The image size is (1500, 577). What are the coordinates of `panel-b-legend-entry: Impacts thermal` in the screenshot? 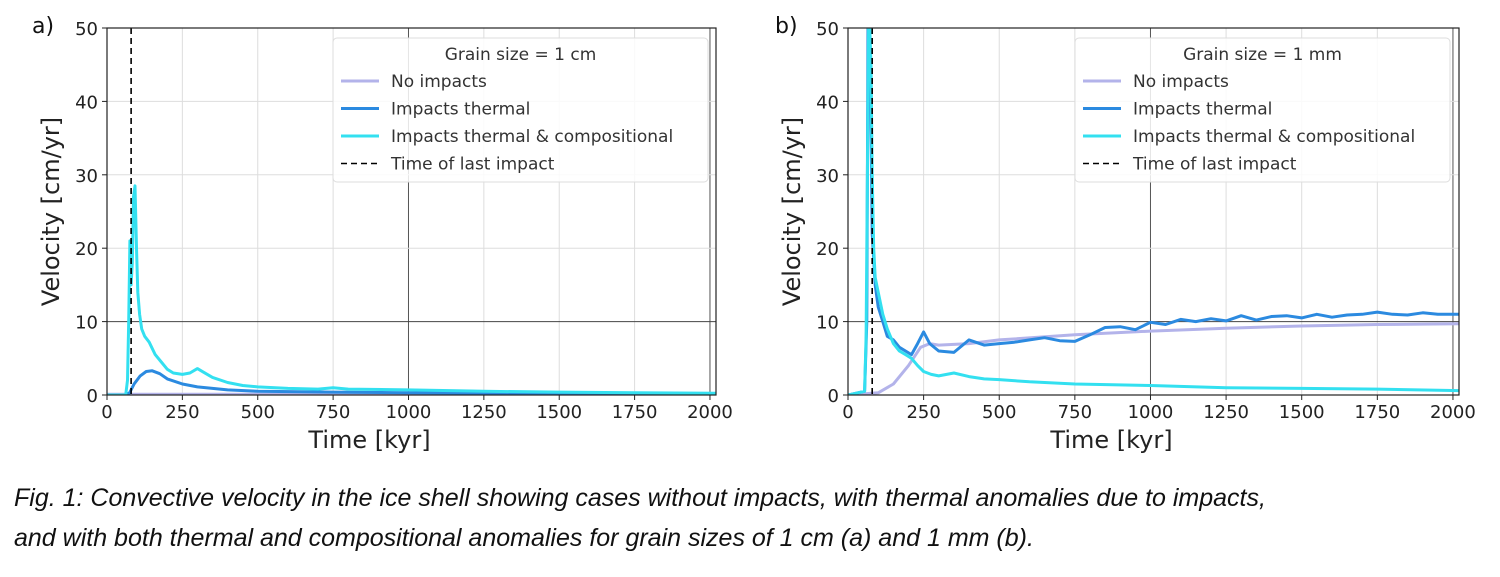 It's located at (1202, 110).